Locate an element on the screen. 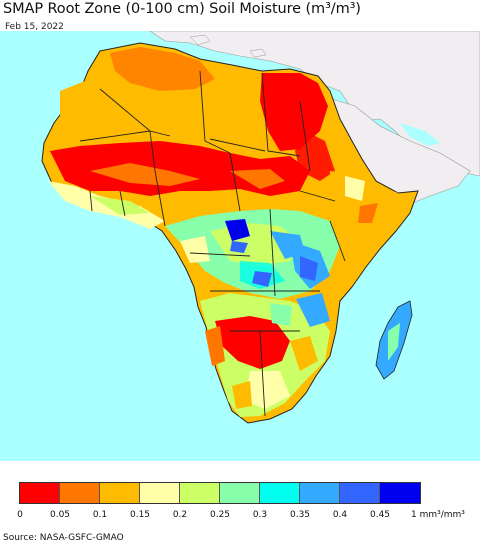 Image resolution: width=480 pixels, height=547 pixels. legend-tick-label: 0 is located at coordinates (20, 515).